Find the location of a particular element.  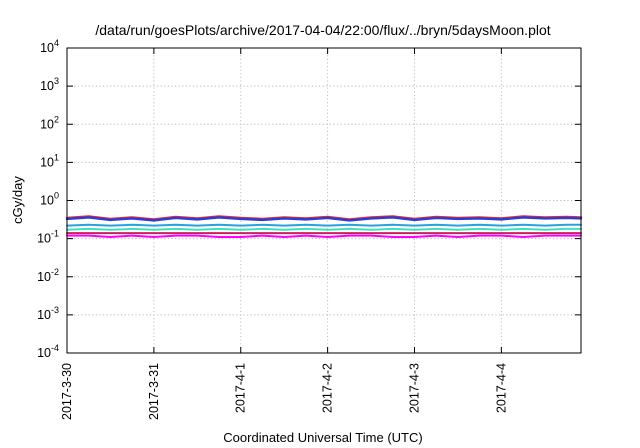

x-tick-label: 2017-4-3 is located at coordinates (414, 388).